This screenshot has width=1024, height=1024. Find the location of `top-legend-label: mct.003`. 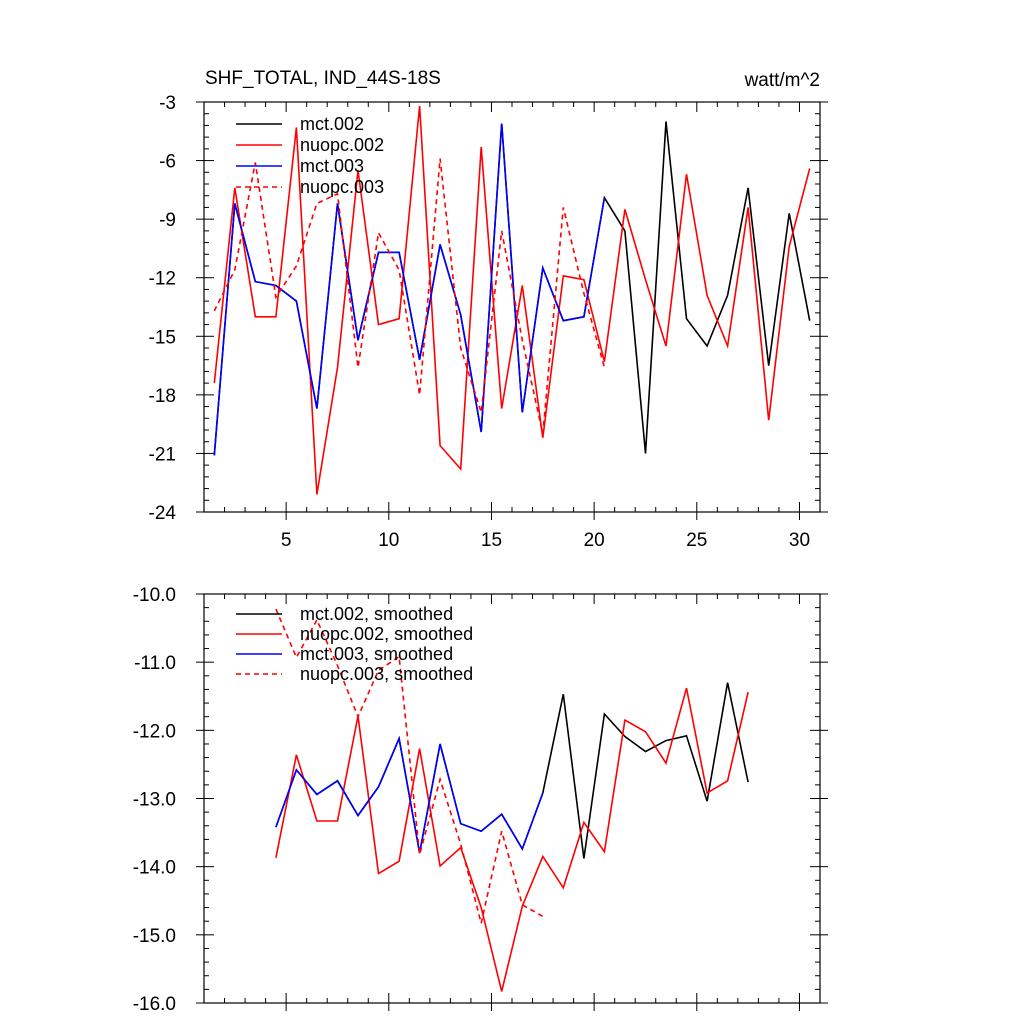

top-legend-label: mct.003 is located at coordinates (332, 166).